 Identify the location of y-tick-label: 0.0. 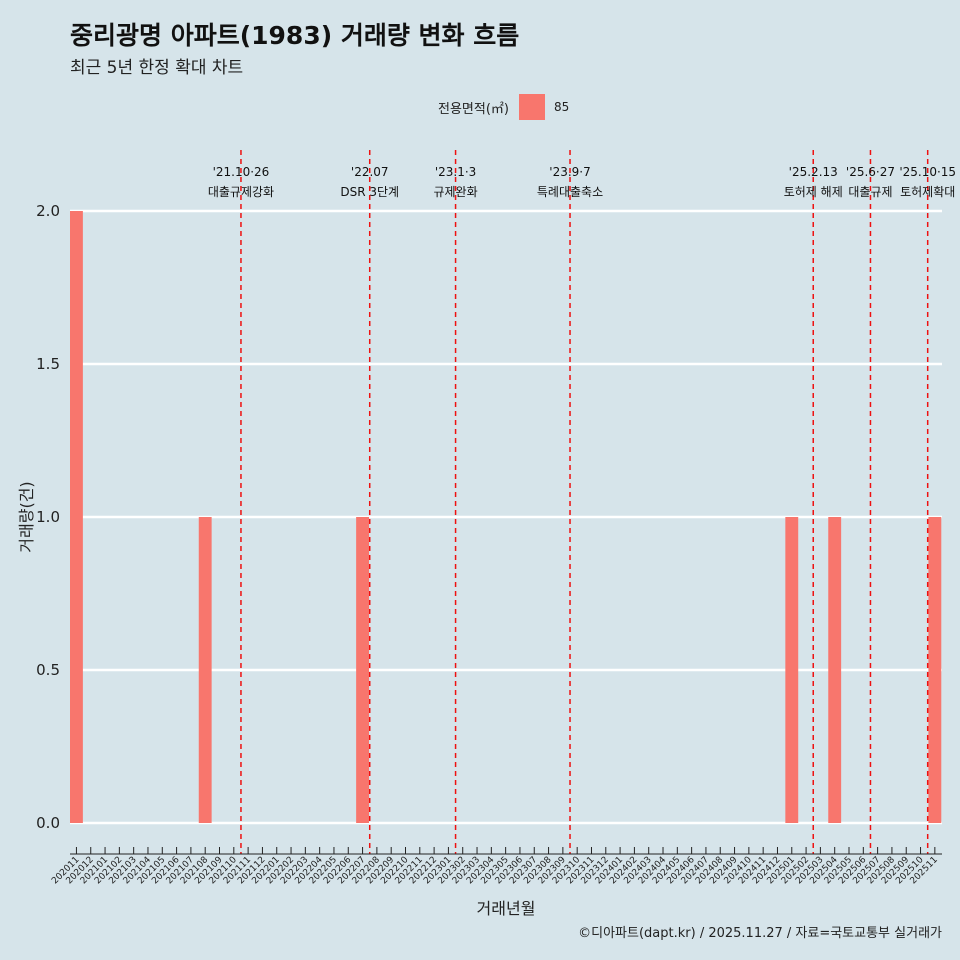
(48, 823).